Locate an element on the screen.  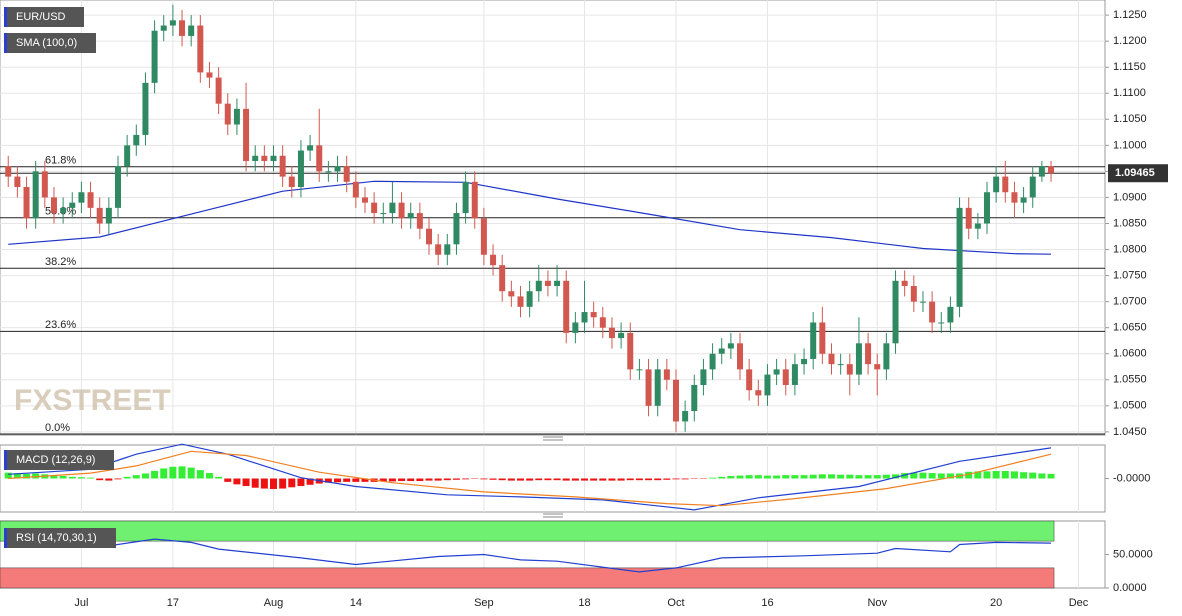
y-tick-label: 1.0800 is located at coordinates (1130, 249).